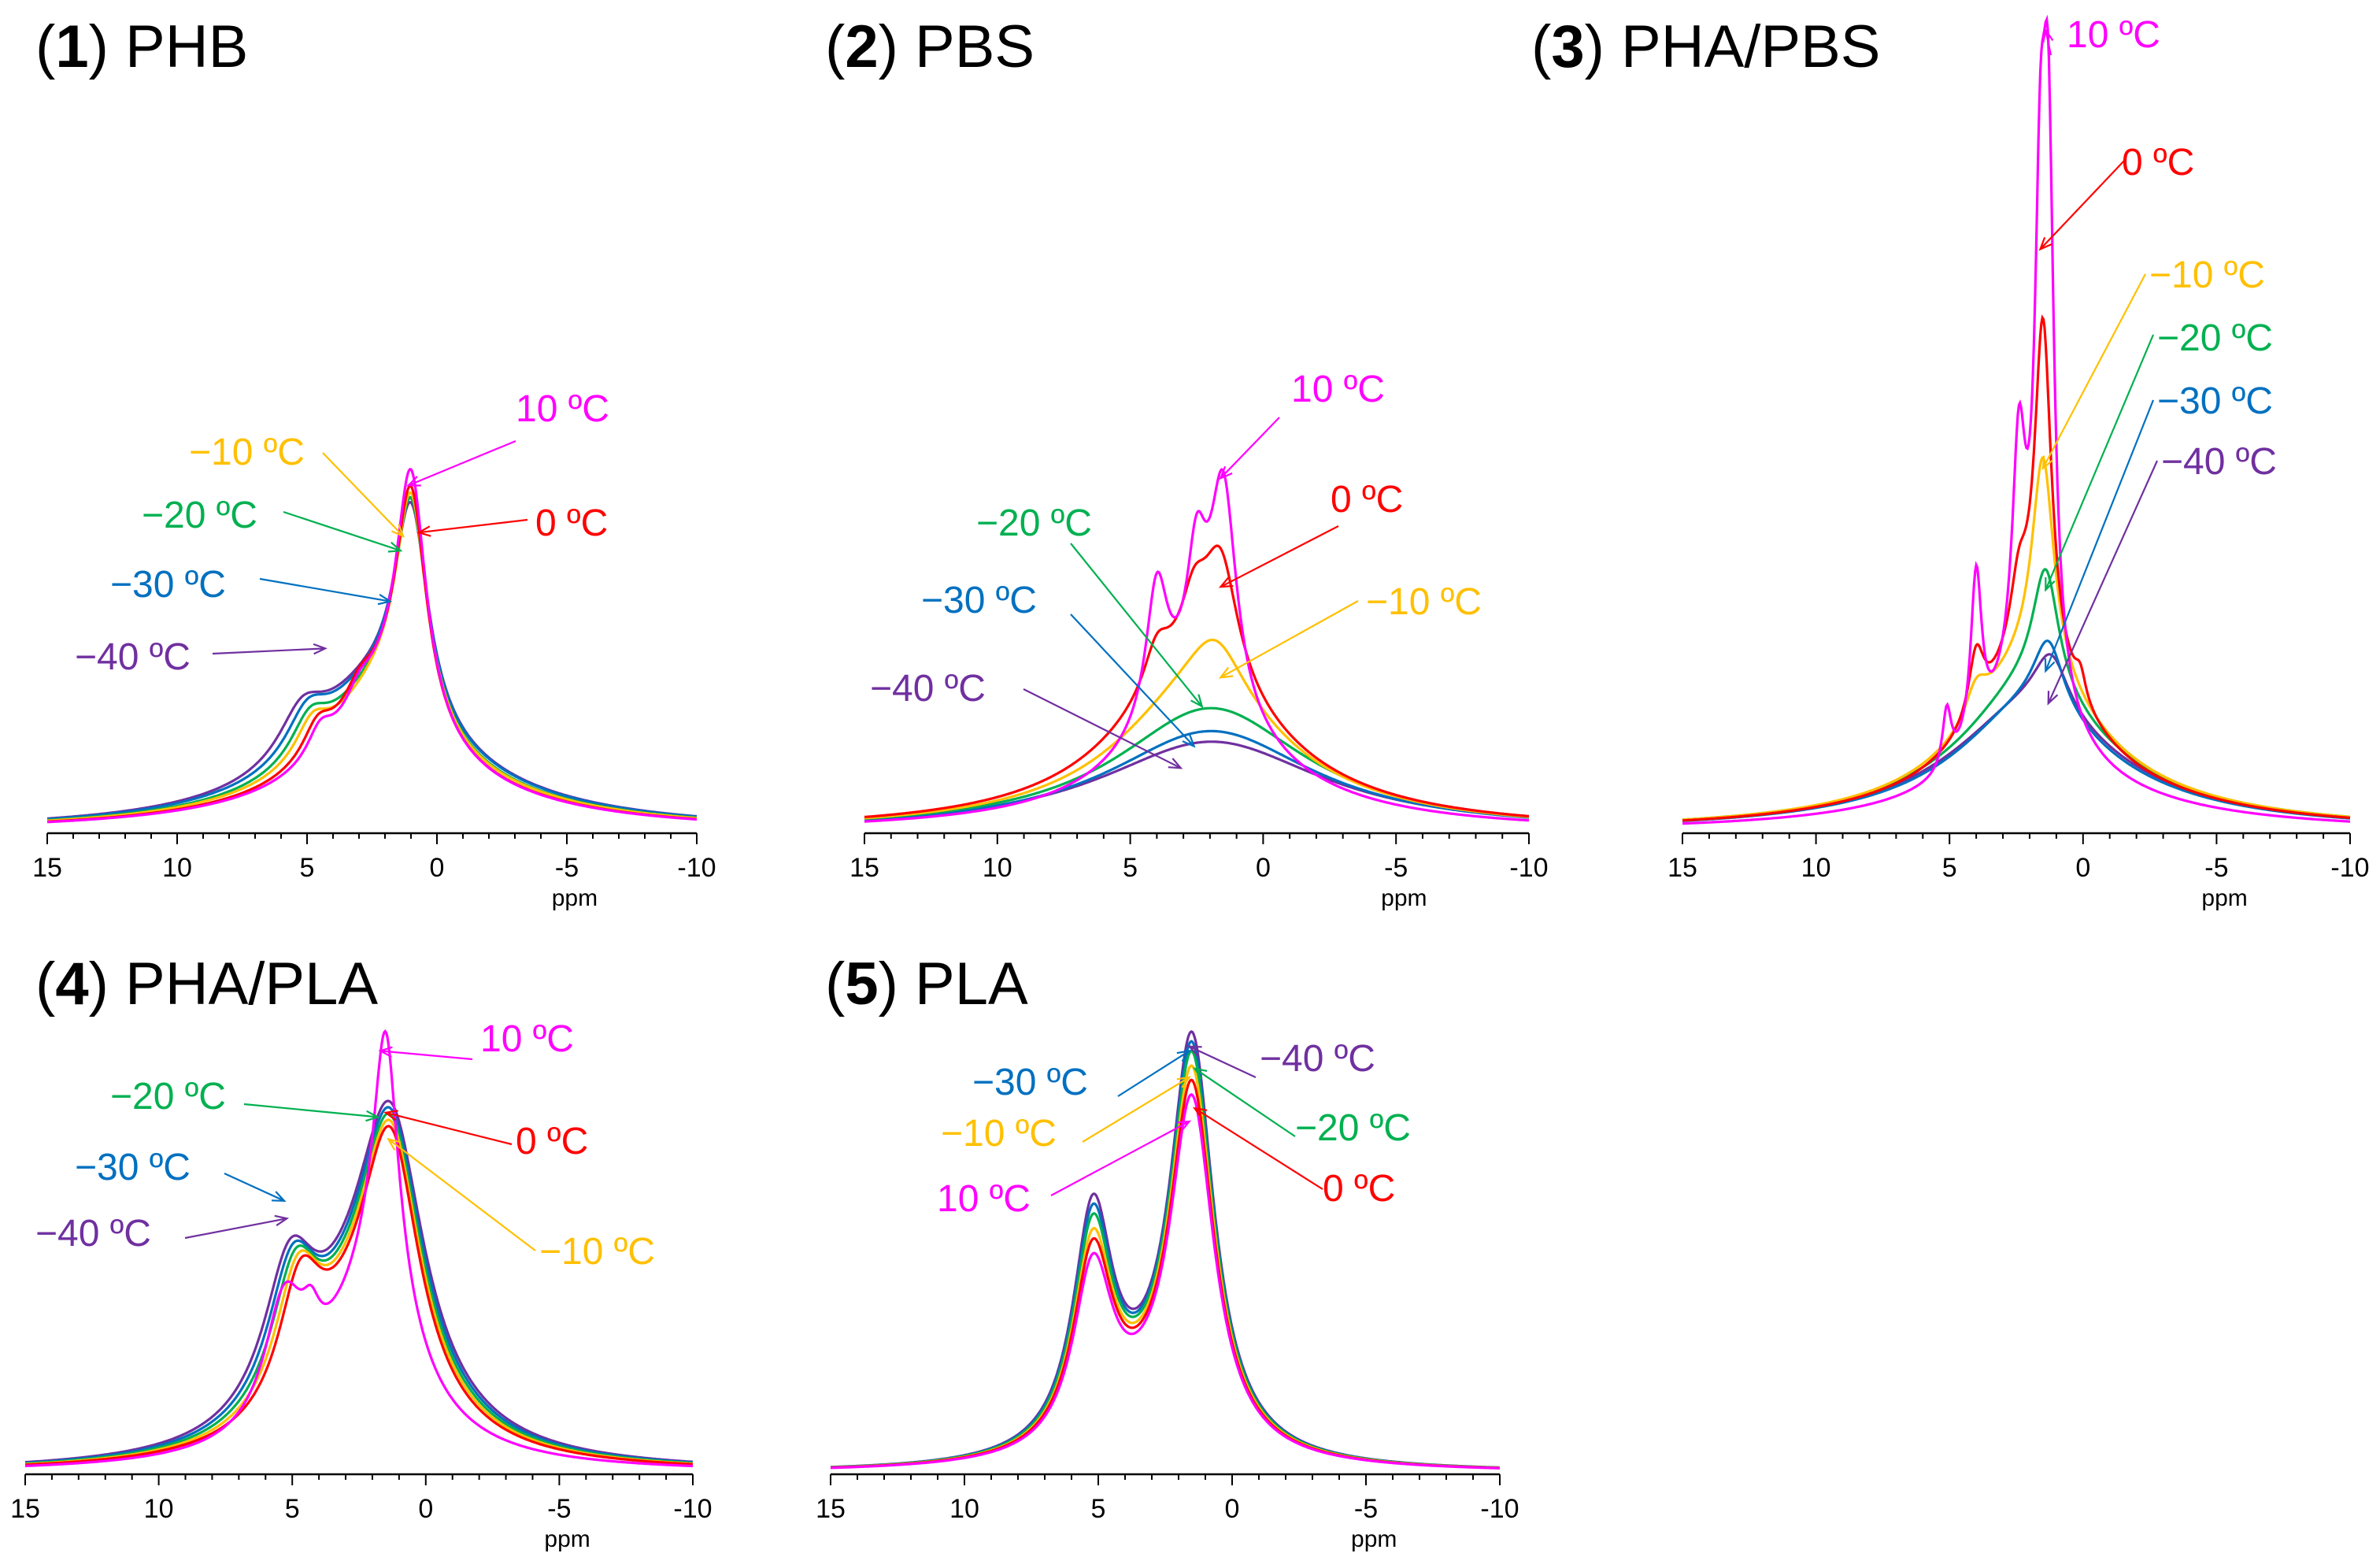 The width and height of the screenshot is (2380, 1568). What do you see at coordinates (975, 46) in the screenshot?
I see `panel-2-title-name: PBS` at bounding box center [975, 46].